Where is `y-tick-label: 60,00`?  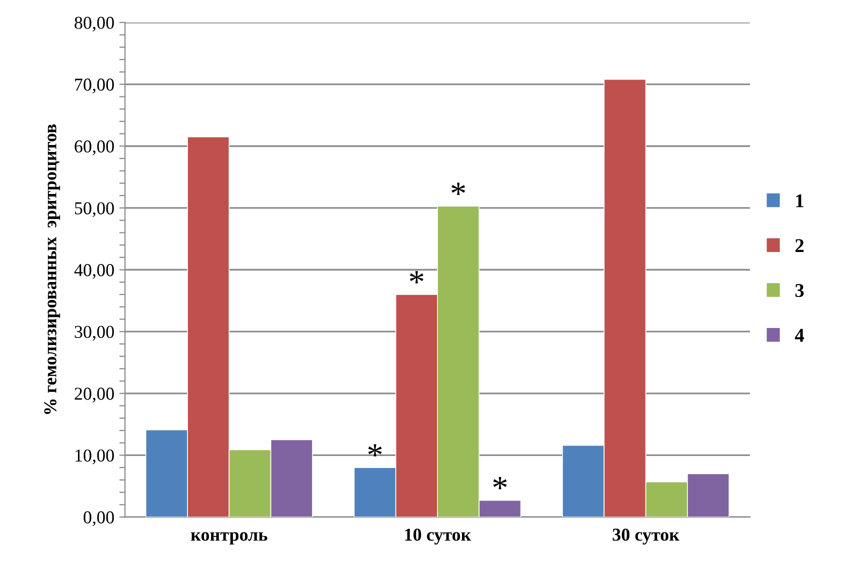 y-tick-label: 60,00 is located at coordinates (94, 148).